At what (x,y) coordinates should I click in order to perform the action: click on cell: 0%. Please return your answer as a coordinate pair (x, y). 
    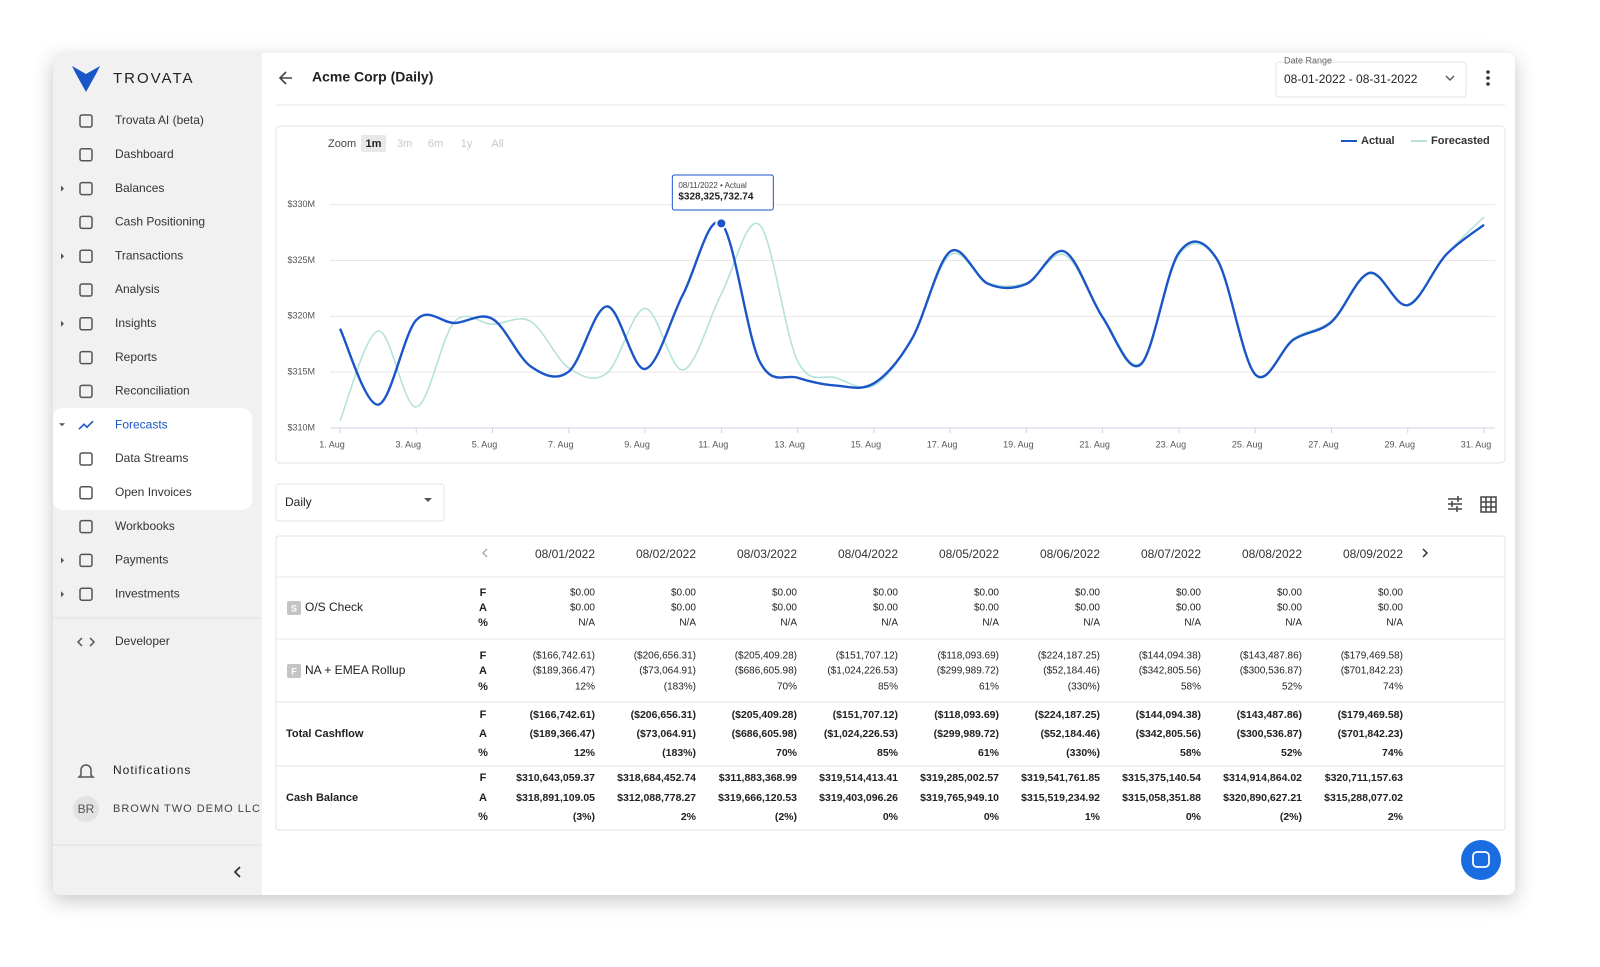
    Looking at the image, I should click on (891, 817).